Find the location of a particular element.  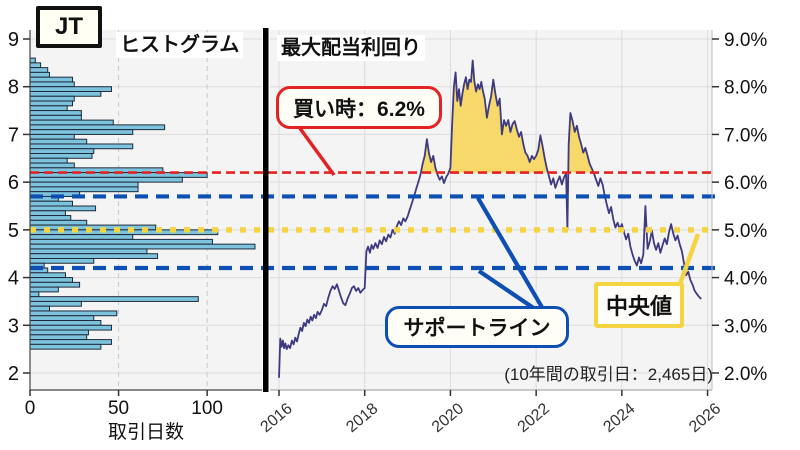

right-ytick-label: 5.0% is located at coordinates (745, 231).